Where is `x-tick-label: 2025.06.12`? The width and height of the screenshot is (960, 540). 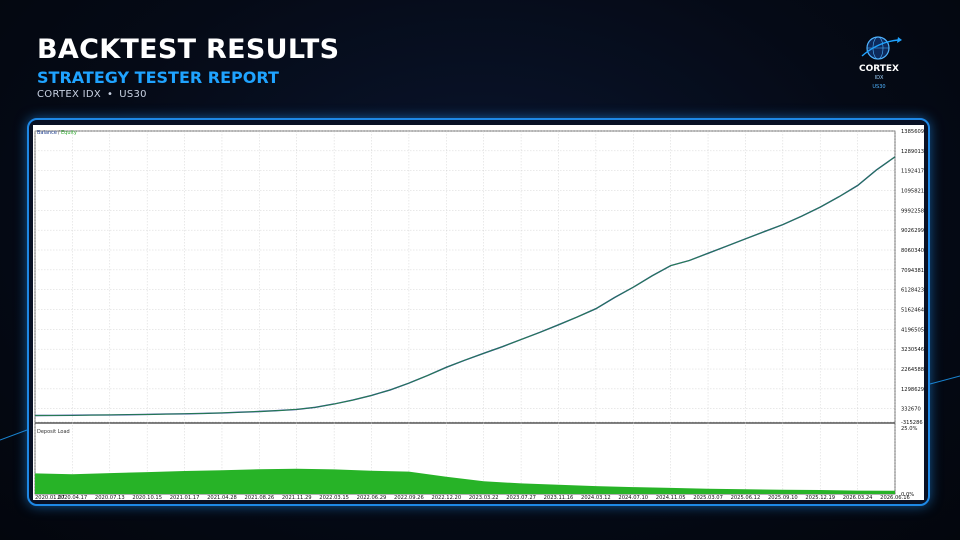
x-tick-label: 2025.06.12 is located at coordinates (746, 497).